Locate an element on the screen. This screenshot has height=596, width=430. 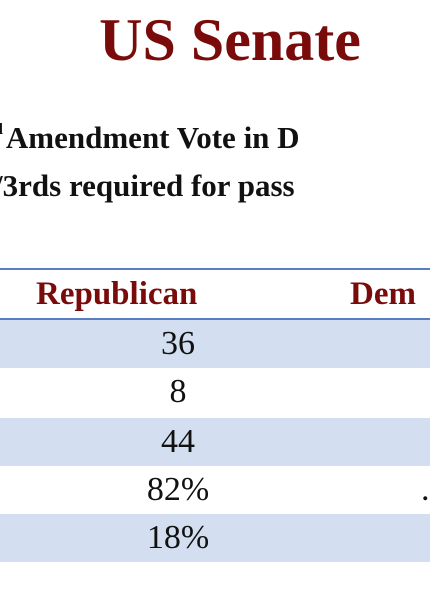
republican-cell: 18% is located at coordinates (178, 537).